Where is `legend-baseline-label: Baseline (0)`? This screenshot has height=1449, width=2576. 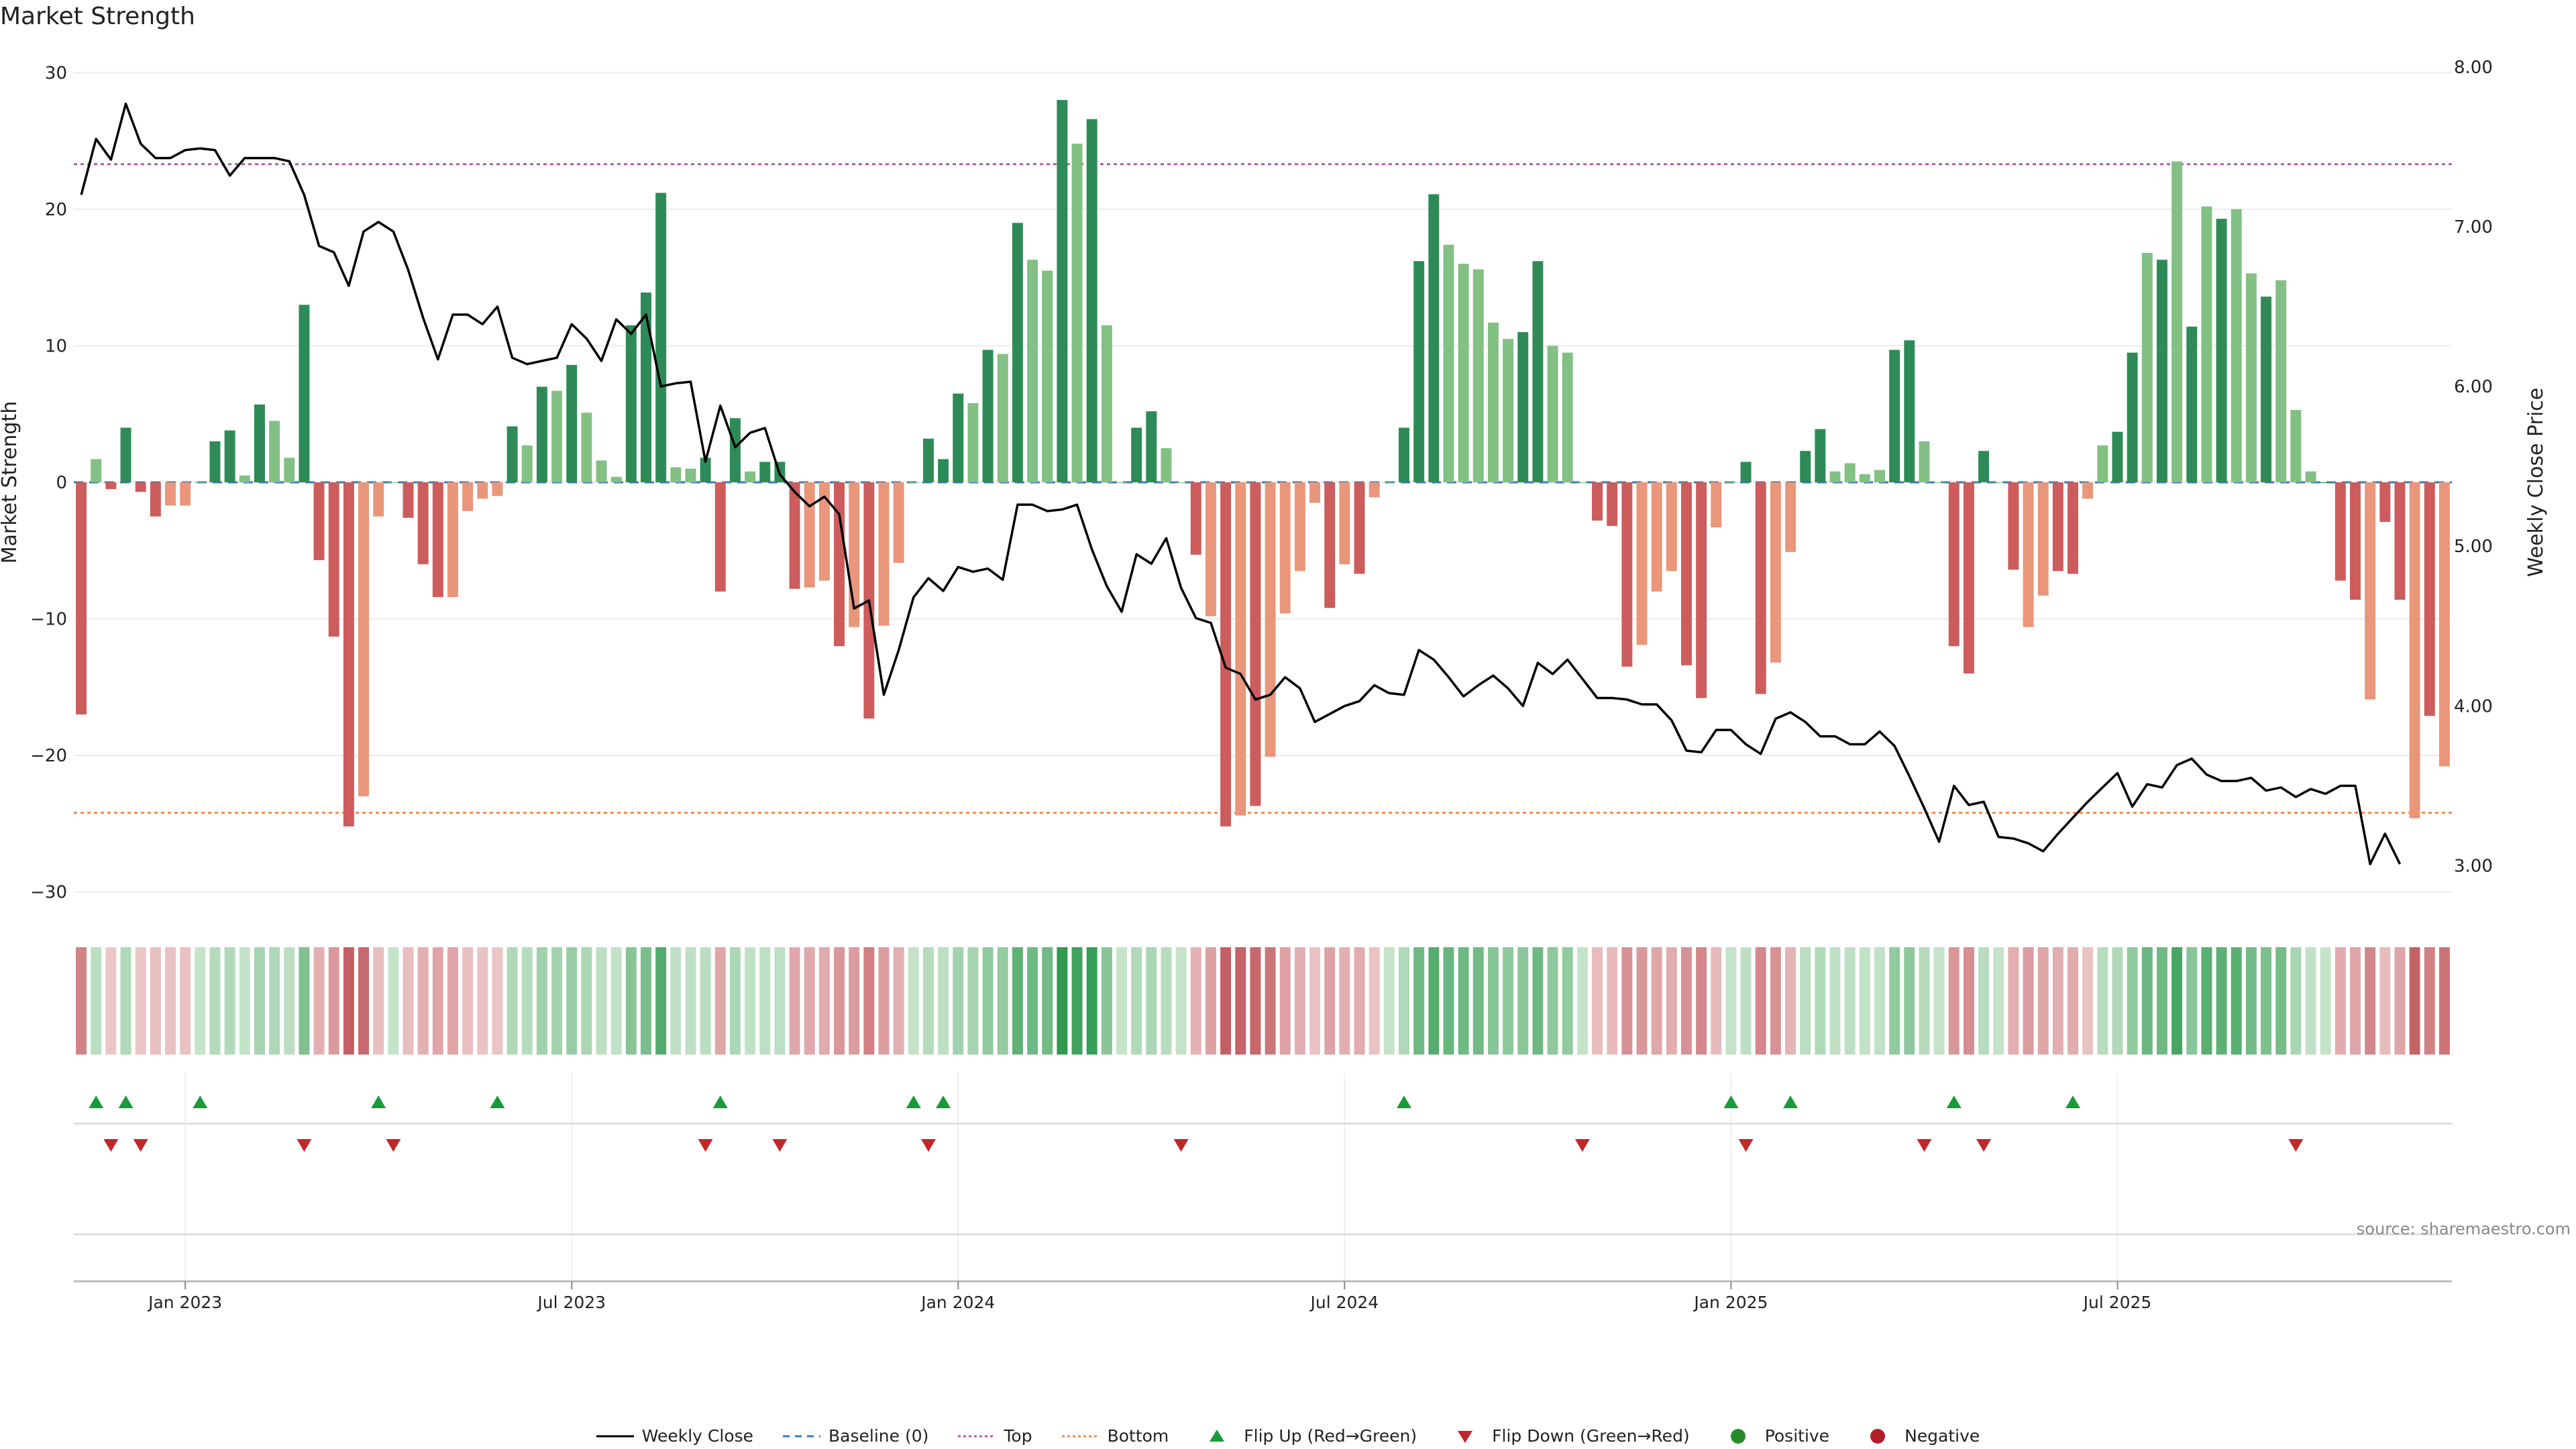
legend-baseline-label: Baseline (0) is located at coordinates (878, 1436).